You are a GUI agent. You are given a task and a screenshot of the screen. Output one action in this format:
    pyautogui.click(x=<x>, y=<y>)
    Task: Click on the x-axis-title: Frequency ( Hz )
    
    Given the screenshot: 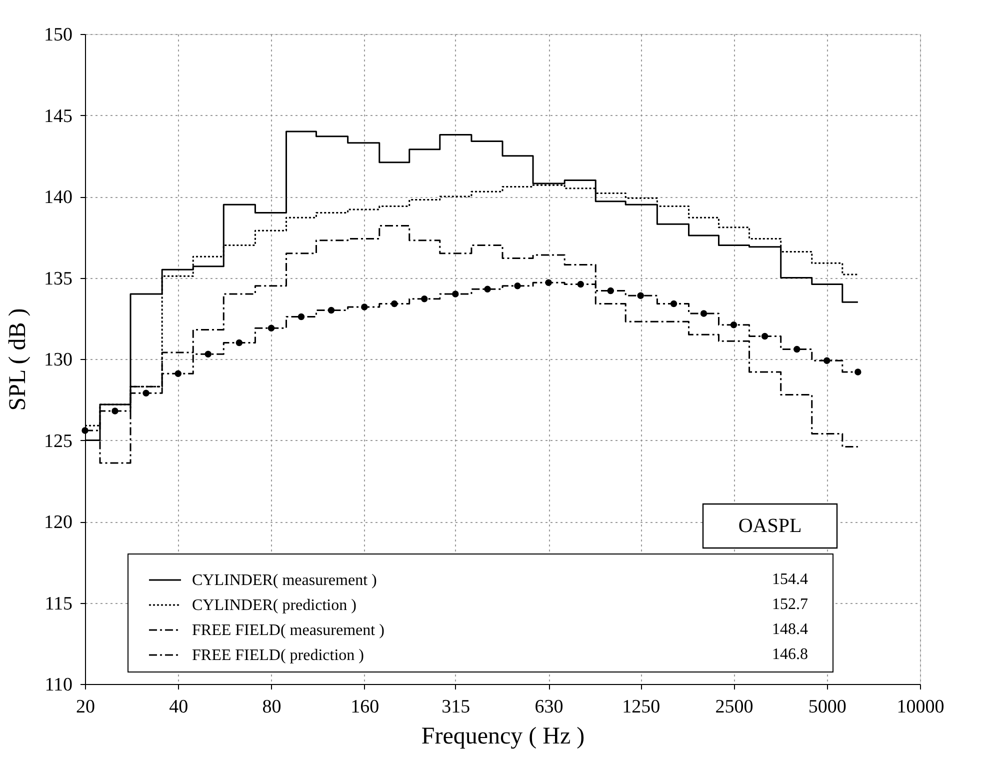 What is the action you would take?
    pyautogui.click(x=503, y=737)
    